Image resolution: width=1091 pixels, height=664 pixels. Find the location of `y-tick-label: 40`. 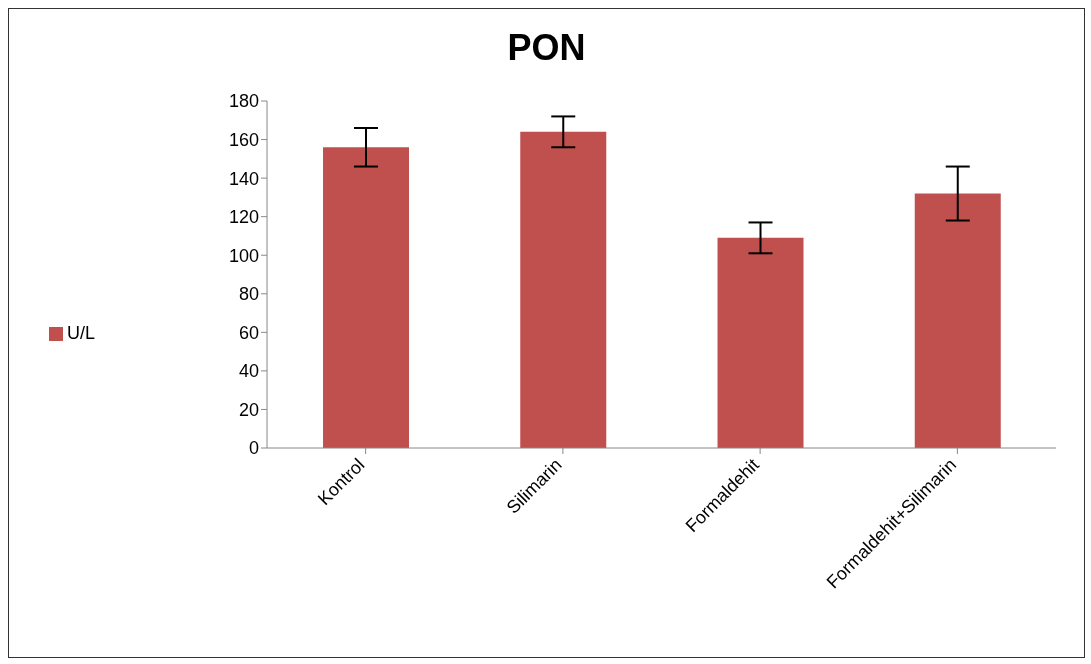

y-tick-label: 40 is located at coordinates (249, 371).